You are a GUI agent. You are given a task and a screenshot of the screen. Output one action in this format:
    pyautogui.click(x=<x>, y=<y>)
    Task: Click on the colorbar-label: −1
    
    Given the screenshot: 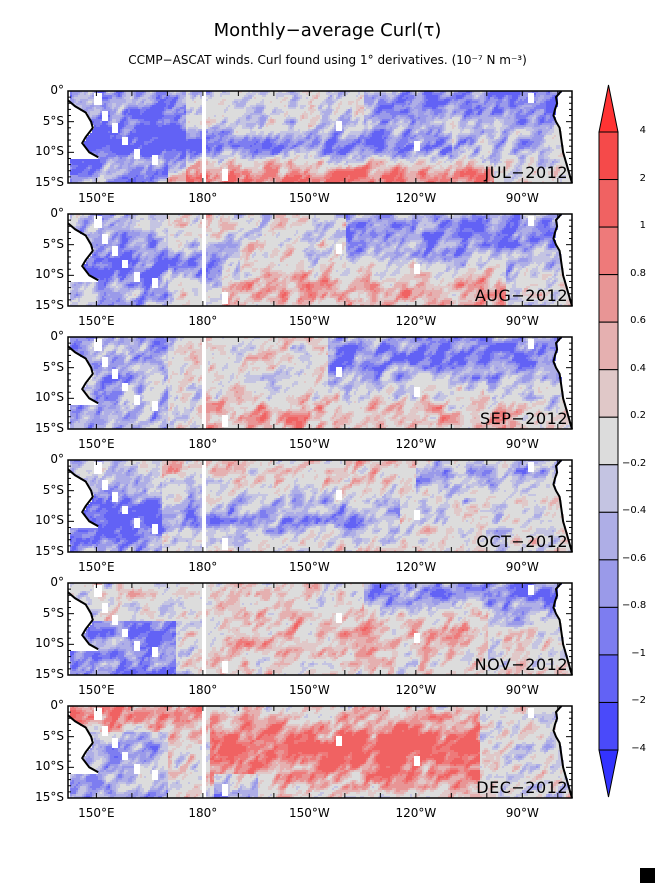 What is the action you would take?
    pyautogui.click(x=638, y=653)
    